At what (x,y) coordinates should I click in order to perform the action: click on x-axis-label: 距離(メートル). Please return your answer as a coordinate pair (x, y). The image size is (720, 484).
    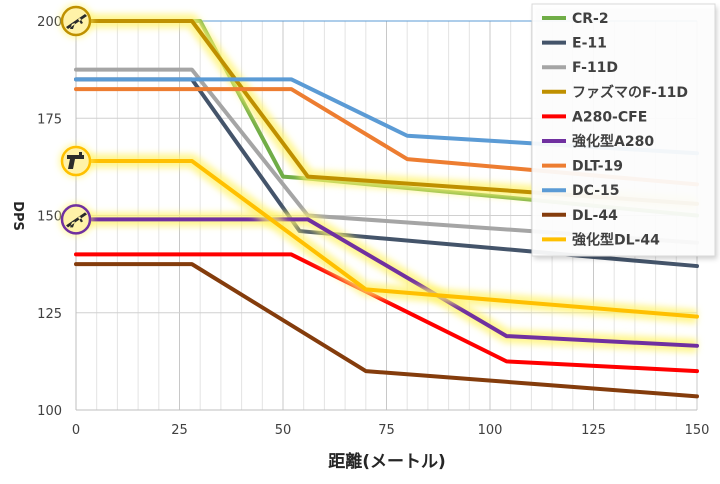
    Looking at the image, I should click on (387, 461).